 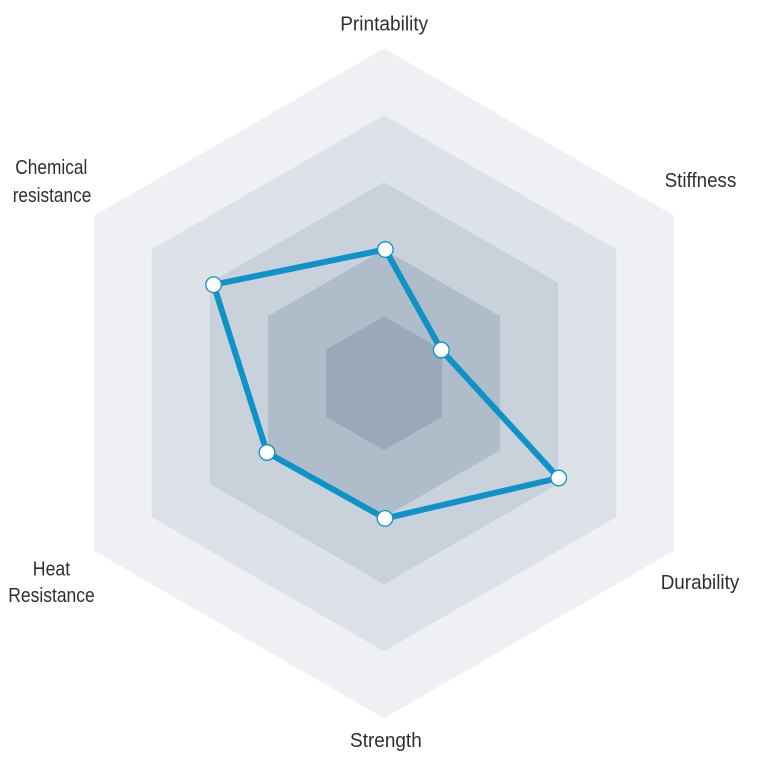 I want to click on svg-text: Chemical, so click(x=51, y=168).